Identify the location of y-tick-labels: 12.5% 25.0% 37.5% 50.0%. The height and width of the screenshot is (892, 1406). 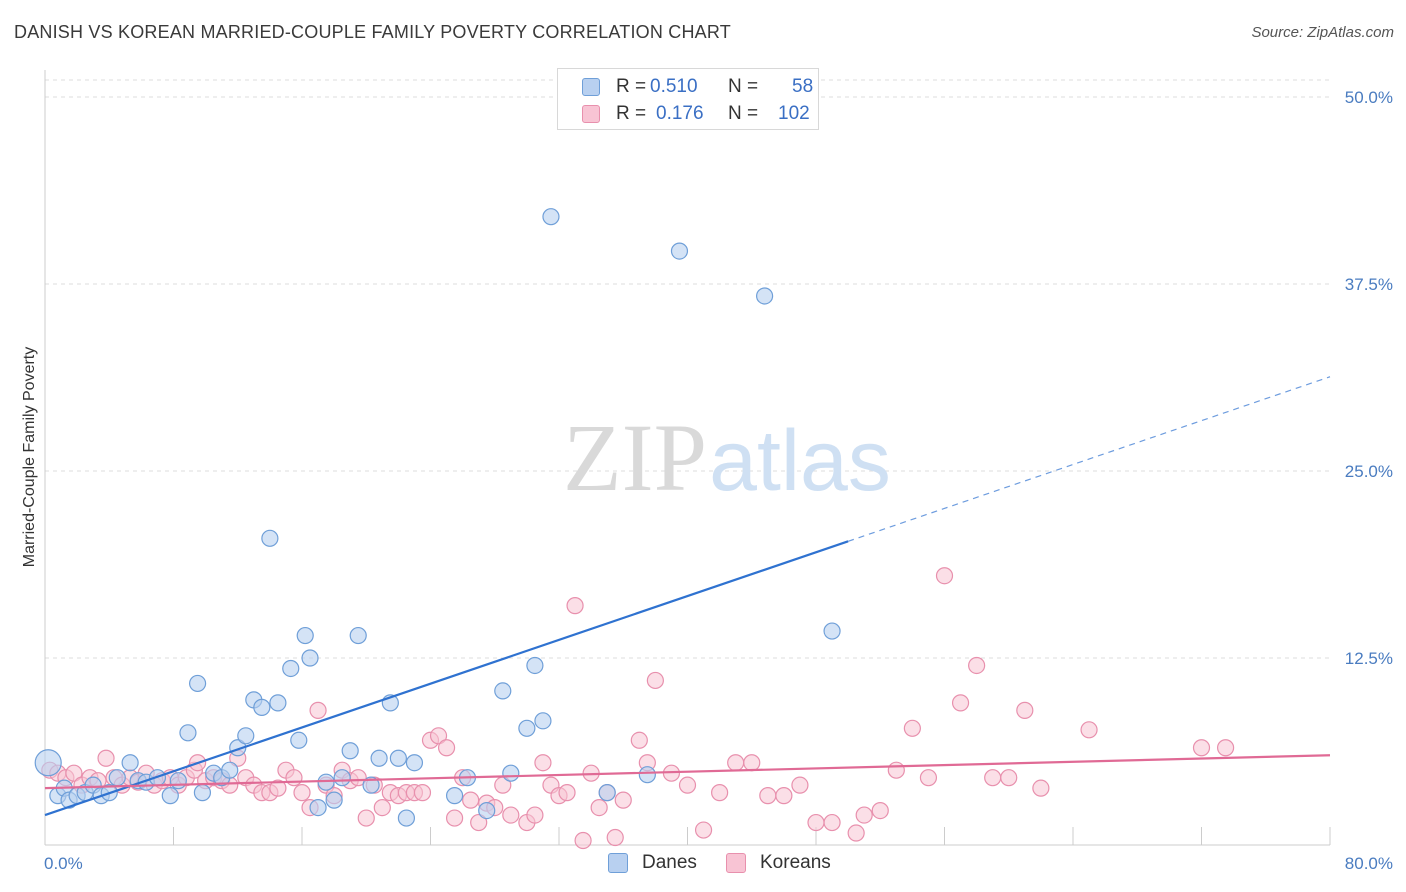
(1369, 378).